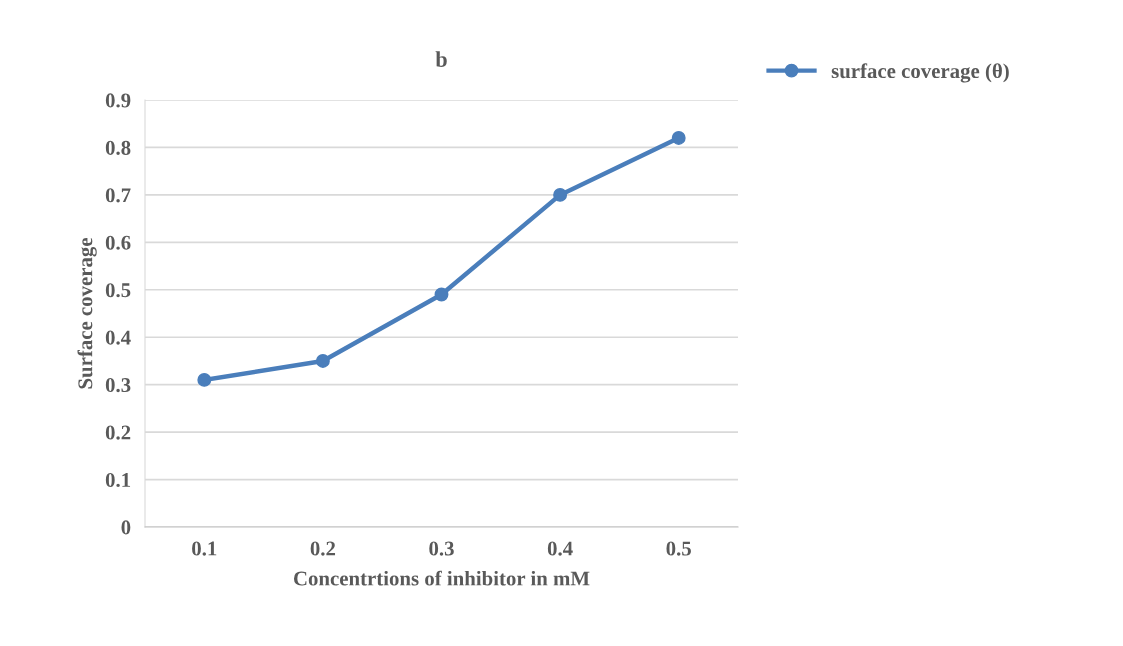 The image size is (1123, 646). What do you see at coordinates (118, 195) in the screenshot?
I see `y-tick-label: 0.7` at bounding box center [118, 195].